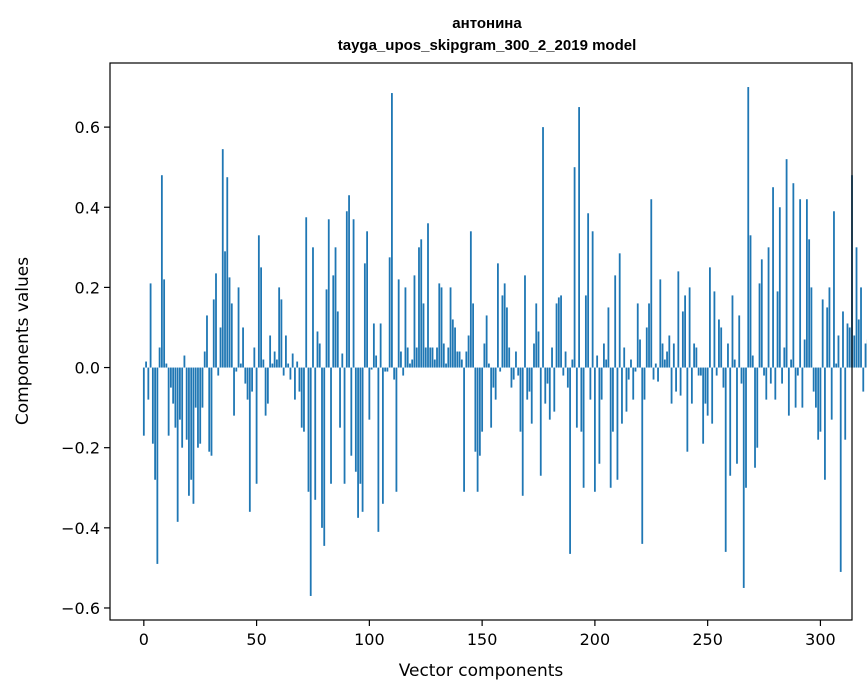 This screenshot has height=696, width=867. I want to click on y-axis-ticks: −0.6 −0.4 −0.2 0.0 0.2 0.4 0.6, so click(85, 368).